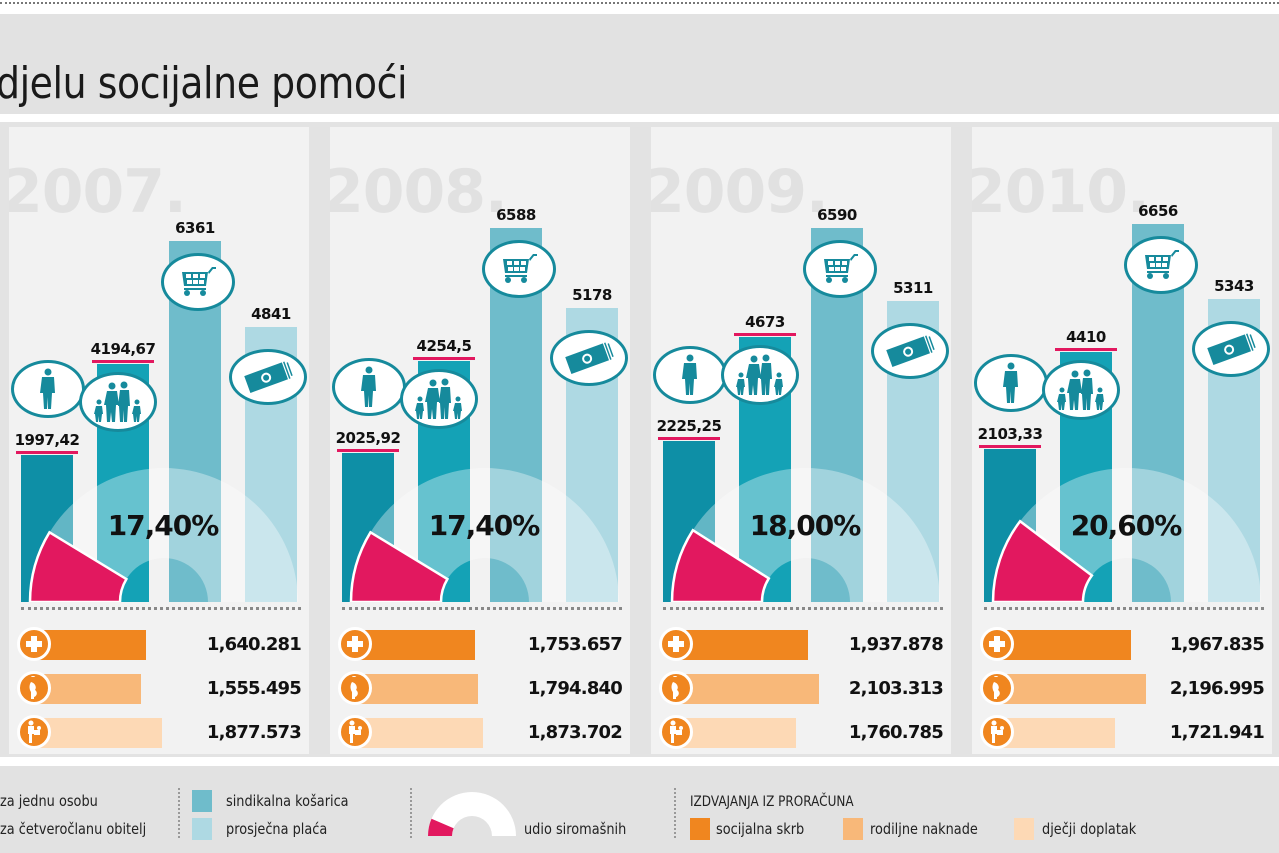  Describe the element at coordinates (1010, 434) in the screenshot. I see `value-single: 2103,33` at that location.